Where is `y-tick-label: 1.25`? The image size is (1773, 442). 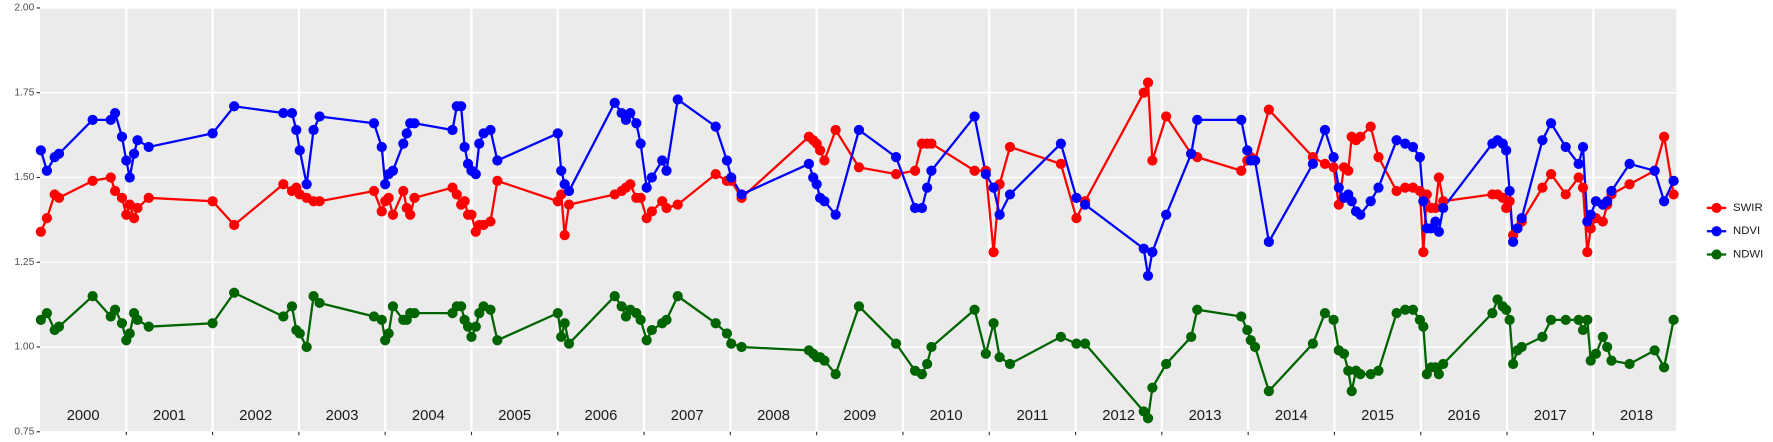 y-tick-label: 1.25 is located at coordinates (24, 262).